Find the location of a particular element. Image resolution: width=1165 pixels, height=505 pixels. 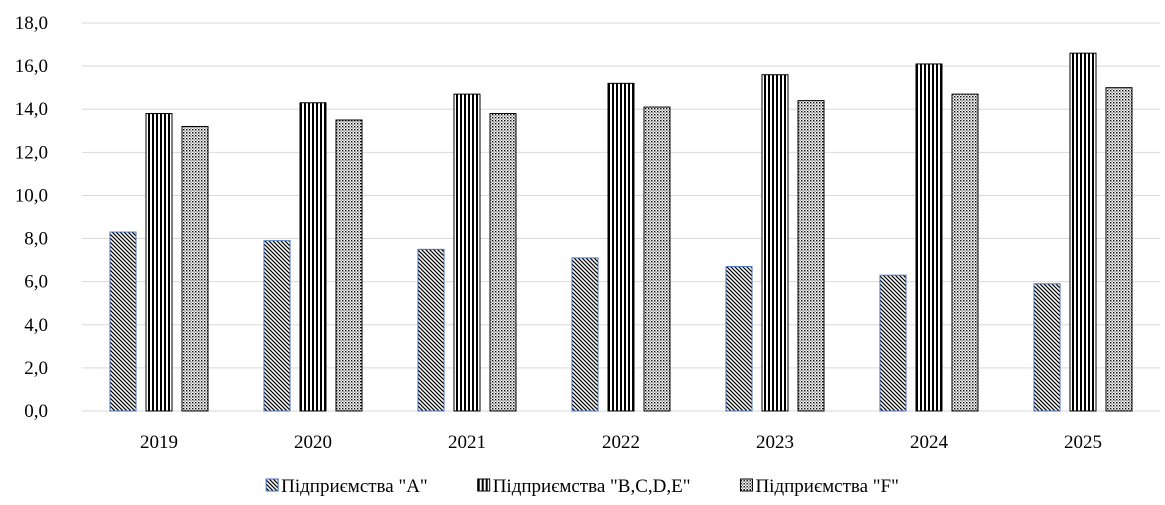

legend-item-1: Підприємства "A" is located at coordinates (346, 486).